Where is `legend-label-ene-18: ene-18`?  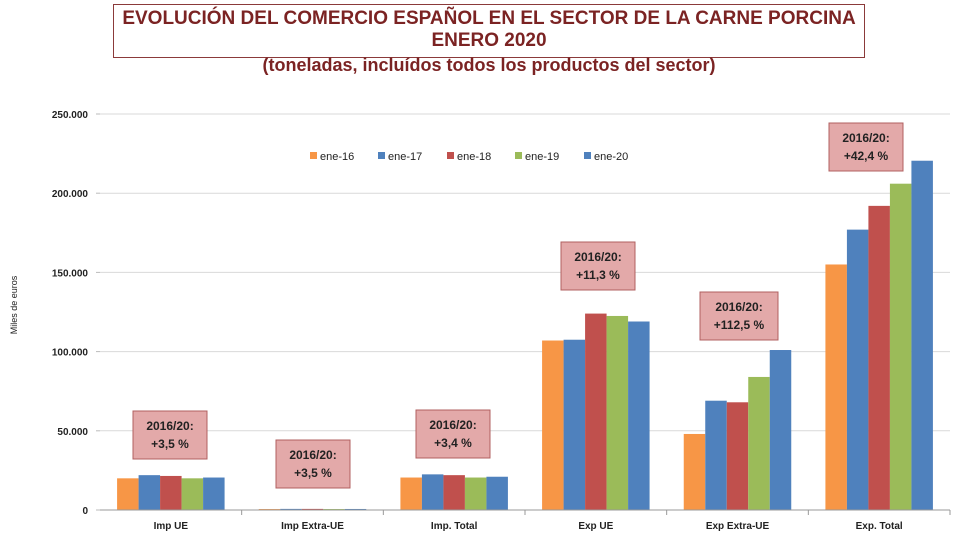 legend-label-ene-18: ene-18 is located at coordinates (474, 157).